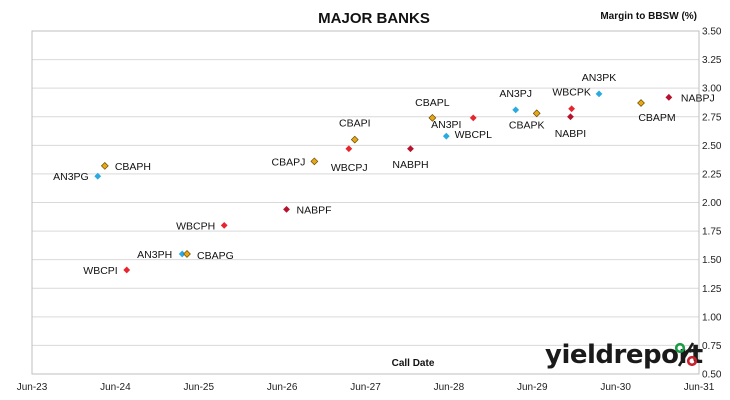 This screenshot has width=730, height=400. Describe the element at coordinates (195, 226) in the screenshot. I see `point-label-wbcph: WBCPH` at that location.